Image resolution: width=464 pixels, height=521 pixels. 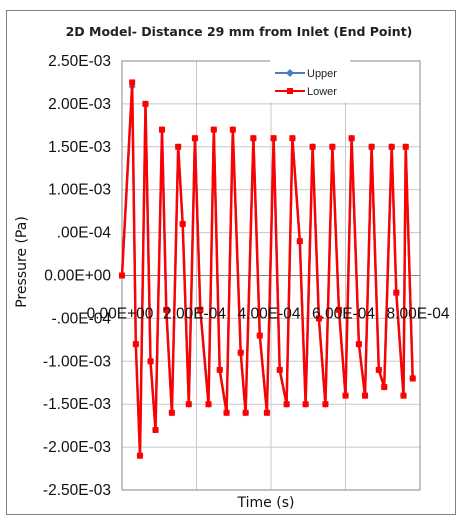 What do you see at coordinates (418, 314) in the screenshot?
I see `x-tick-label: 8.00E-04` at bounding box center [418, 314].